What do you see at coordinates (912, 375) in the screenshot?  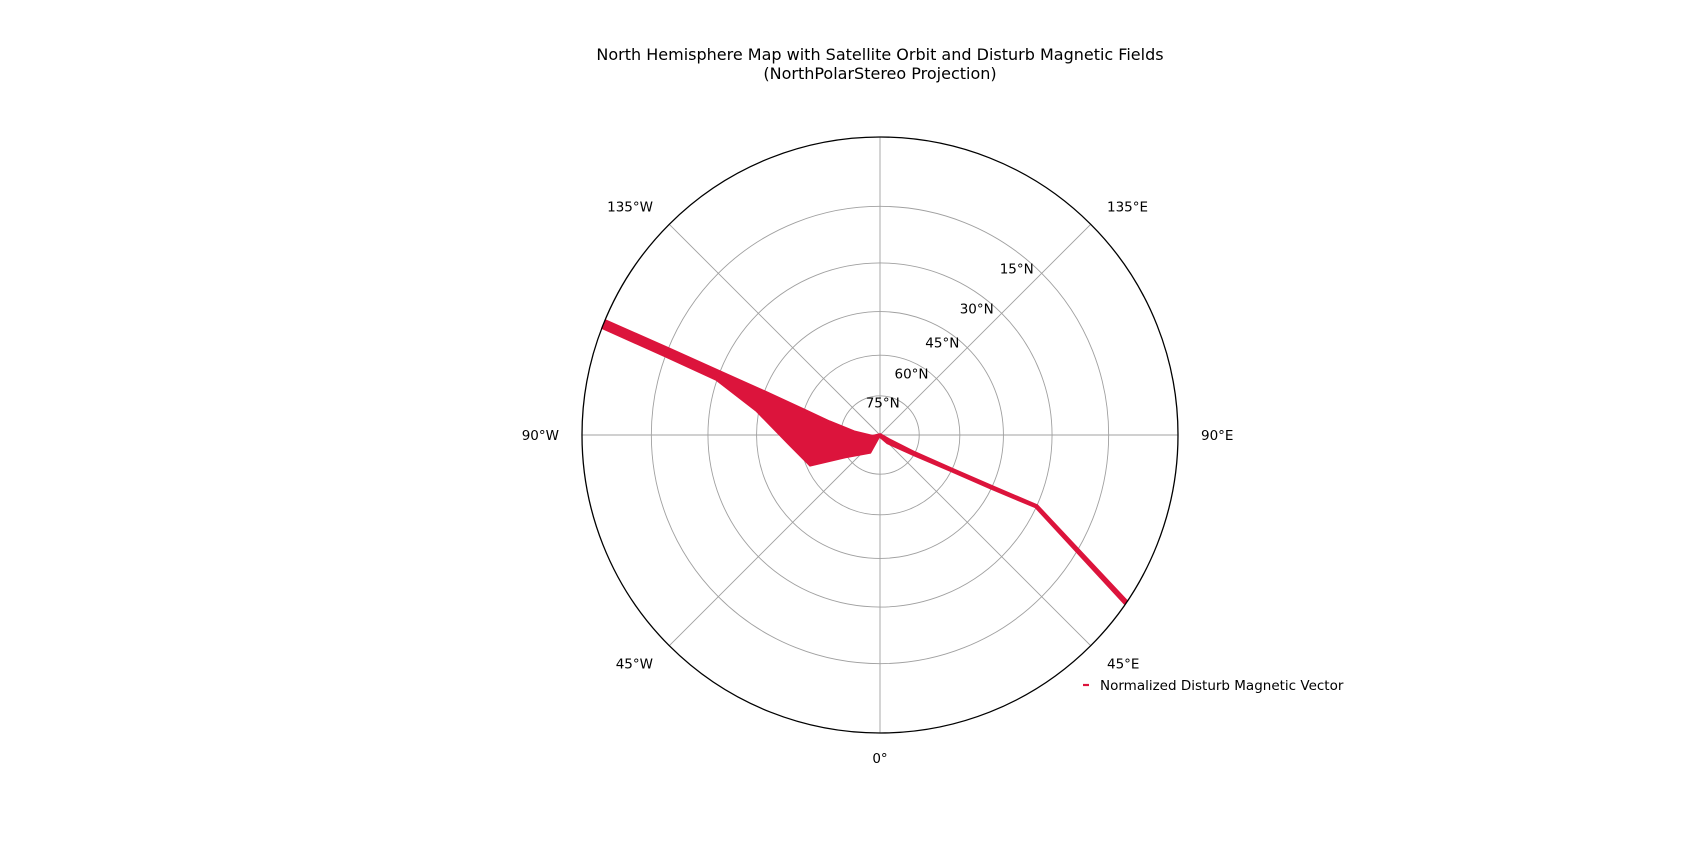 I see `lat-label-60: 60°N` at bounding box center [912, 375].